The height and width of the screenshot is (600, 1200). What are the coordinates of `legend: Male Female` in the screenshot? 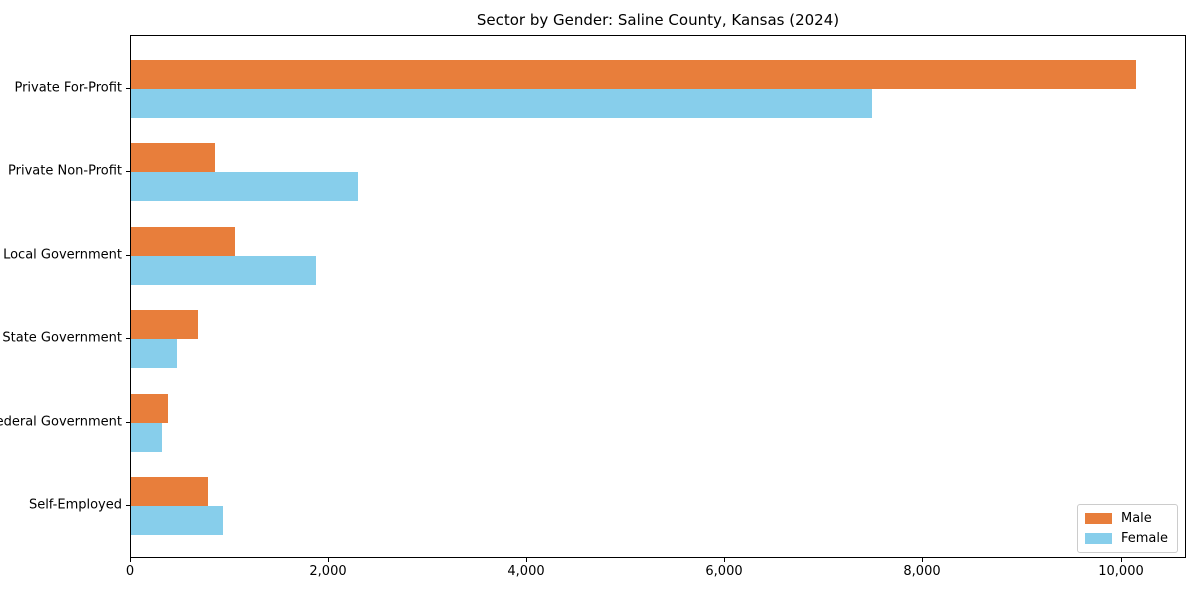 It's located at (1127, 528).